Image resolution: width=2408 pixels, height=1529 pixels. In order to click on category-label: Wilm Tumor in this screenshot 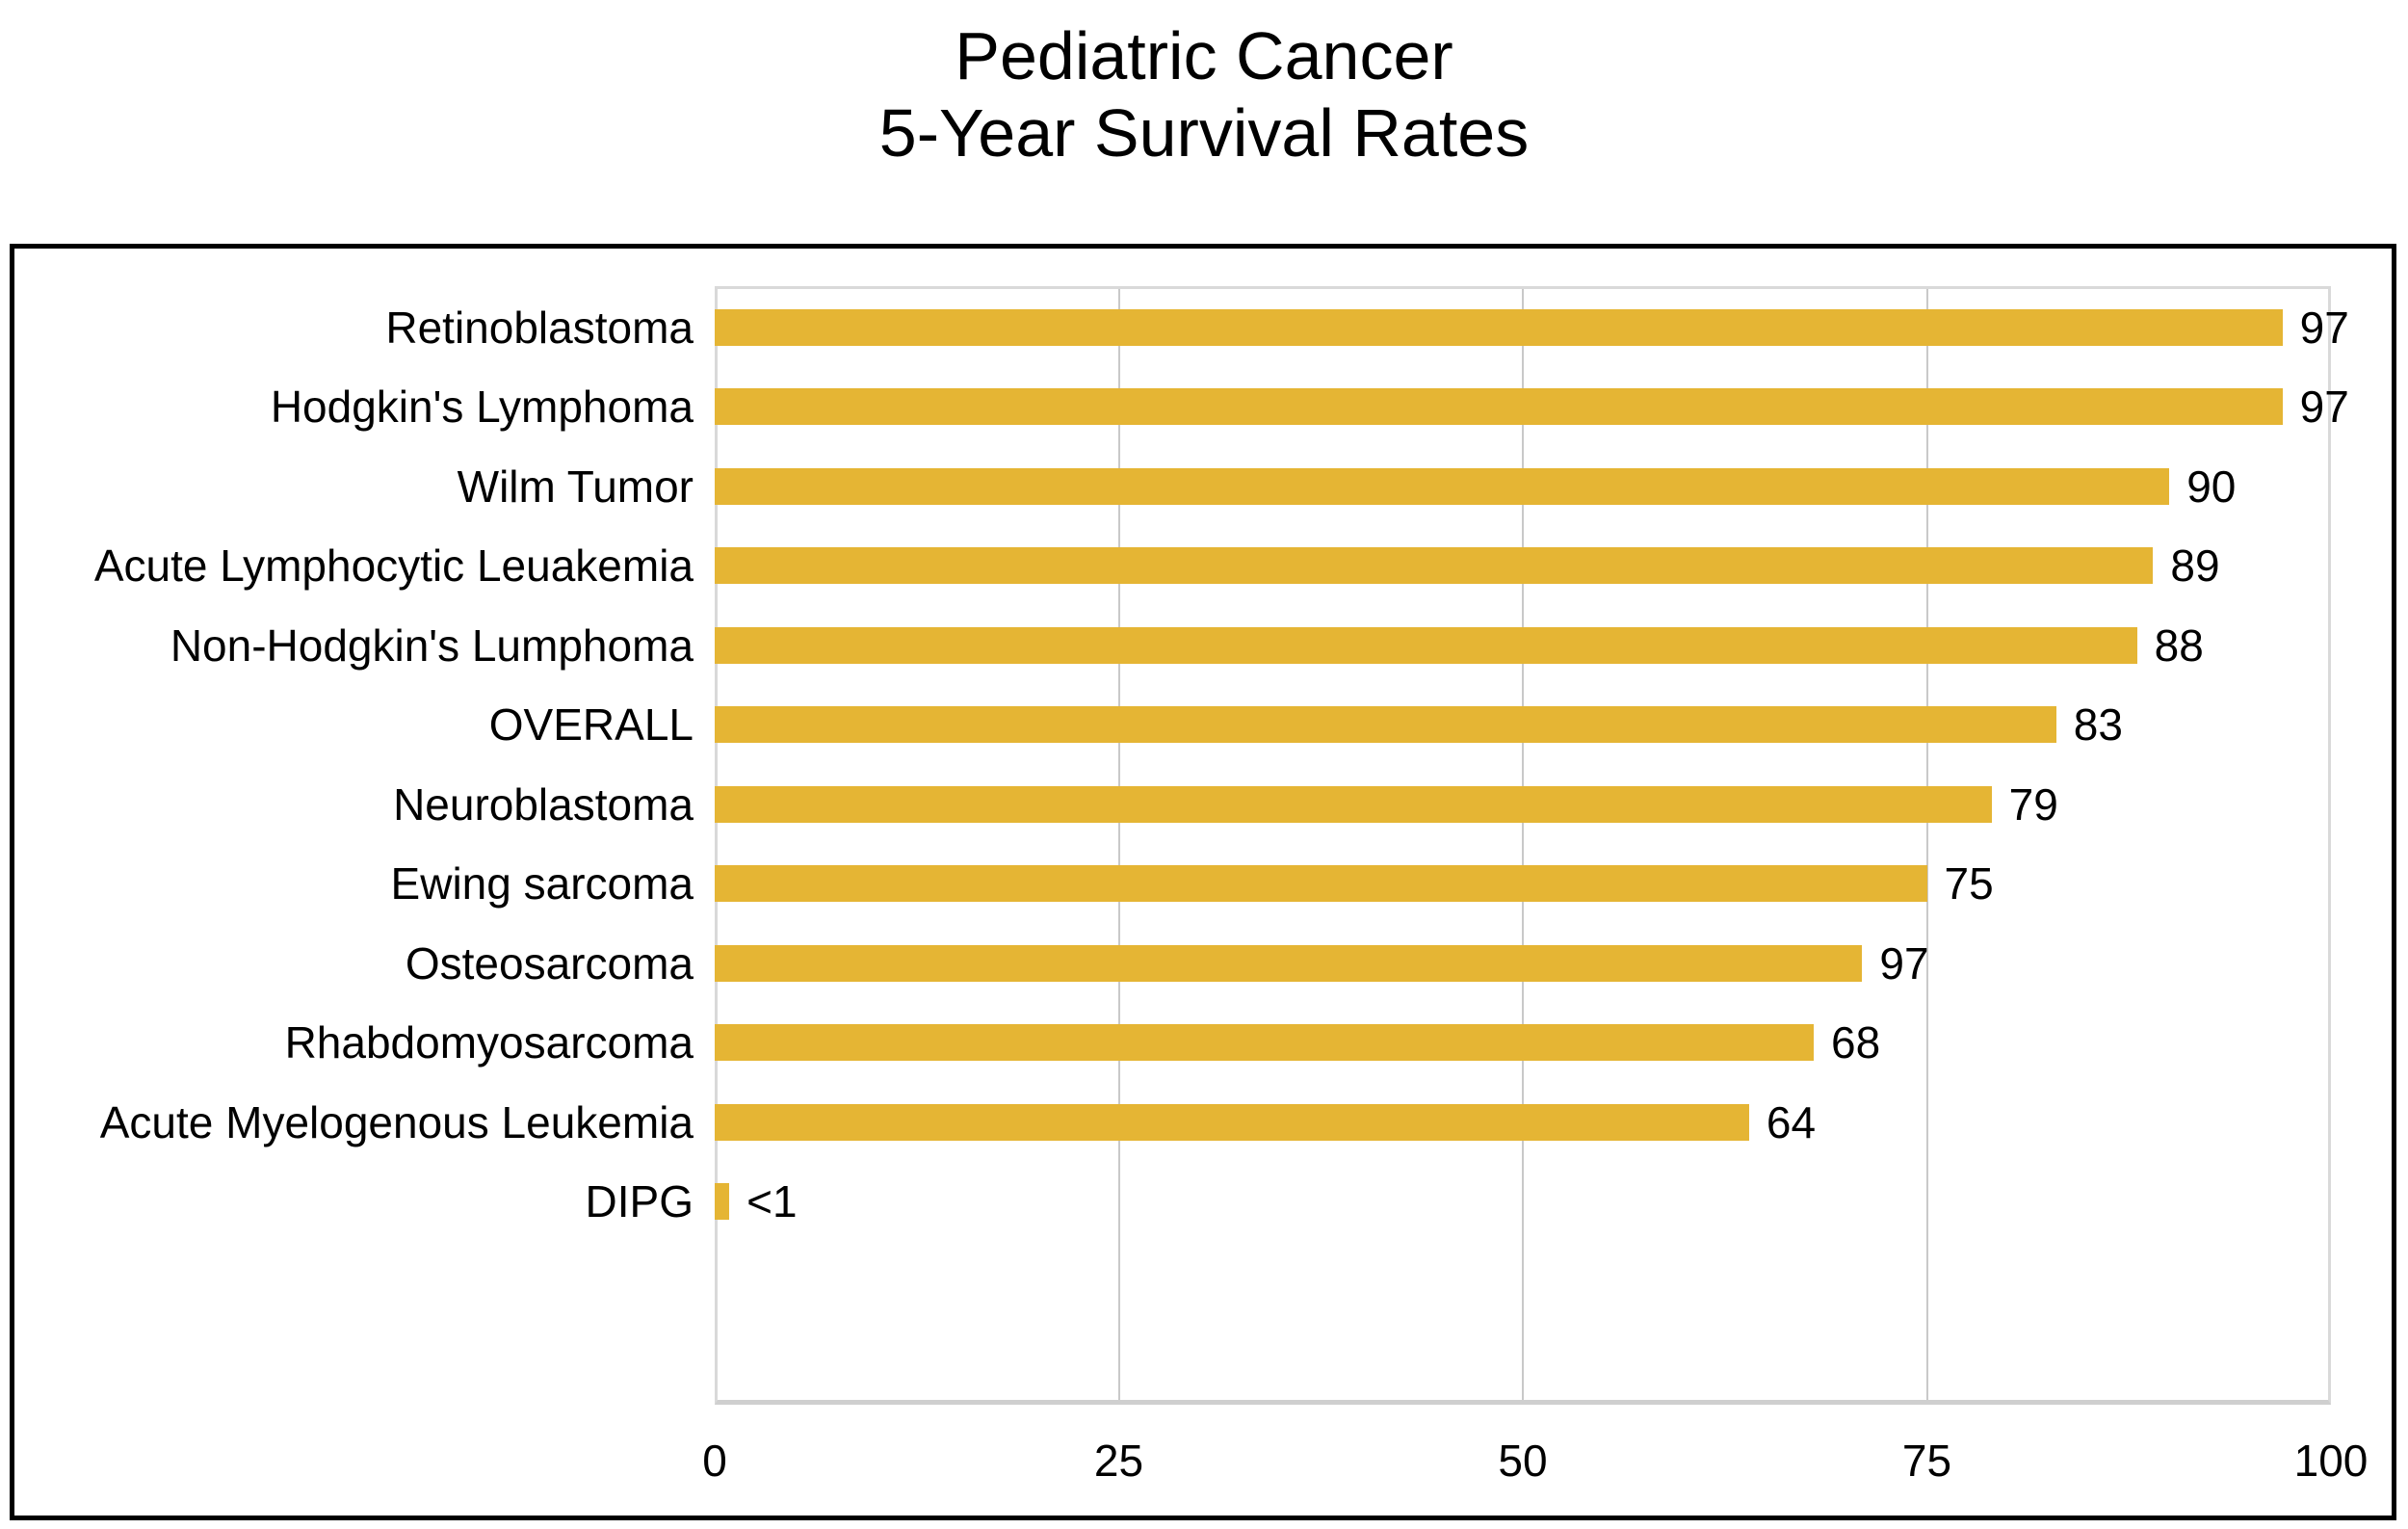, I will do `click(575, 487)`.